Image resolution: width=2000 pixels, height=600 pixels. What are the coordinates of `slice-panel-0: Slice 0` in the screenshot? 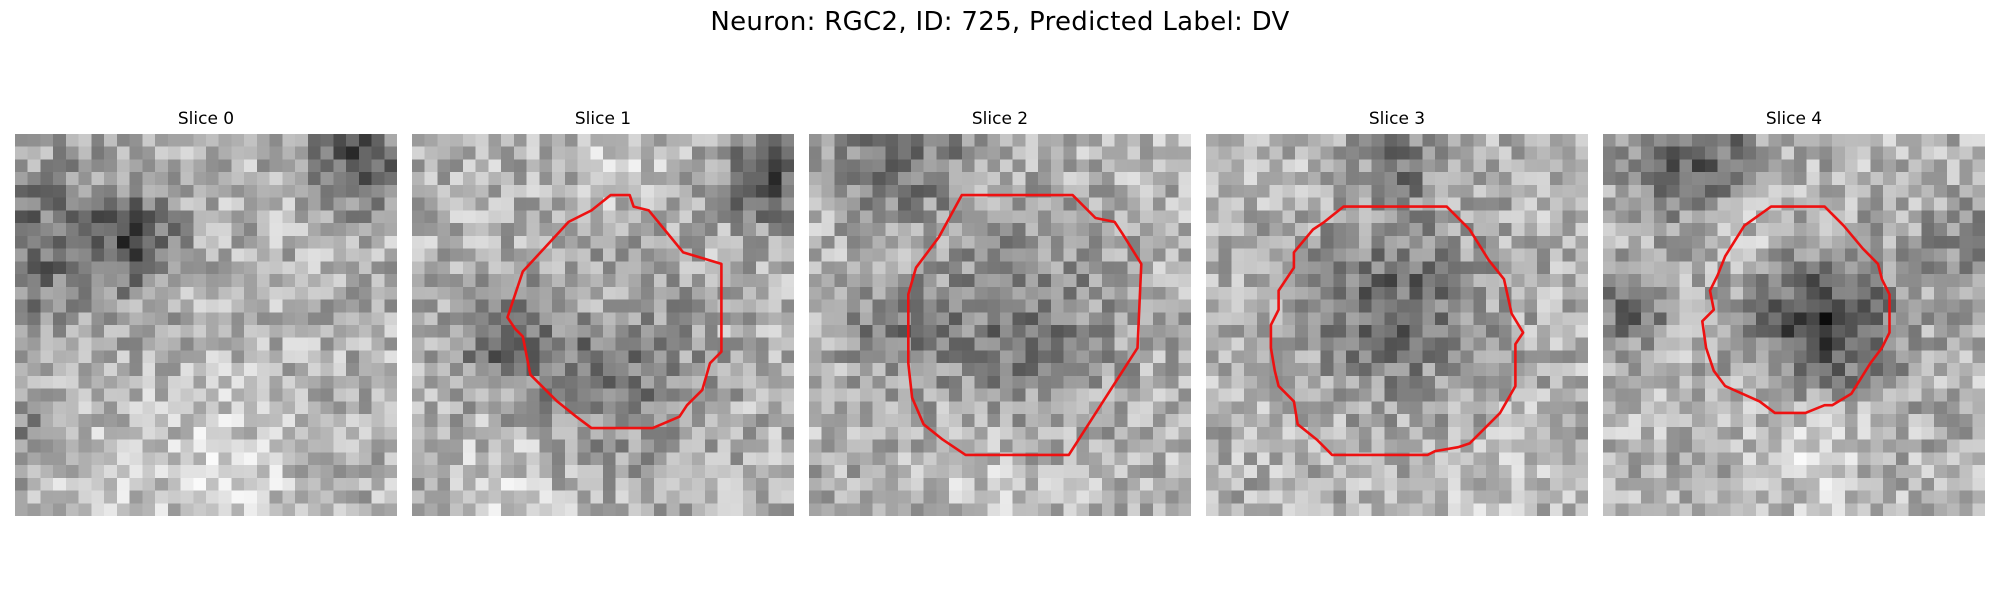 It's located at (206, 314).